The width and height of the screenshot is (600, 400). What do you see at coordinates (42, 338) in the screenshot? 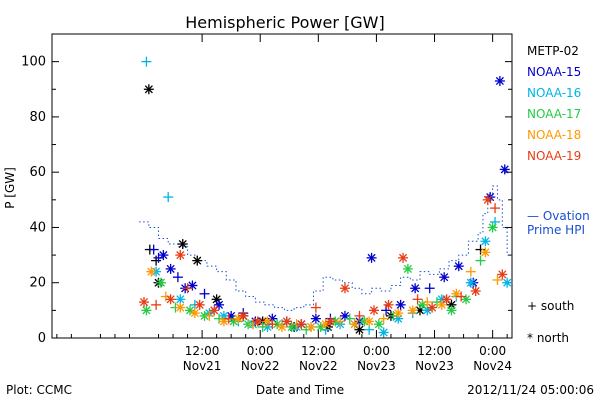
I see `y-tick-label: 0` at bounding box center [42, 338].